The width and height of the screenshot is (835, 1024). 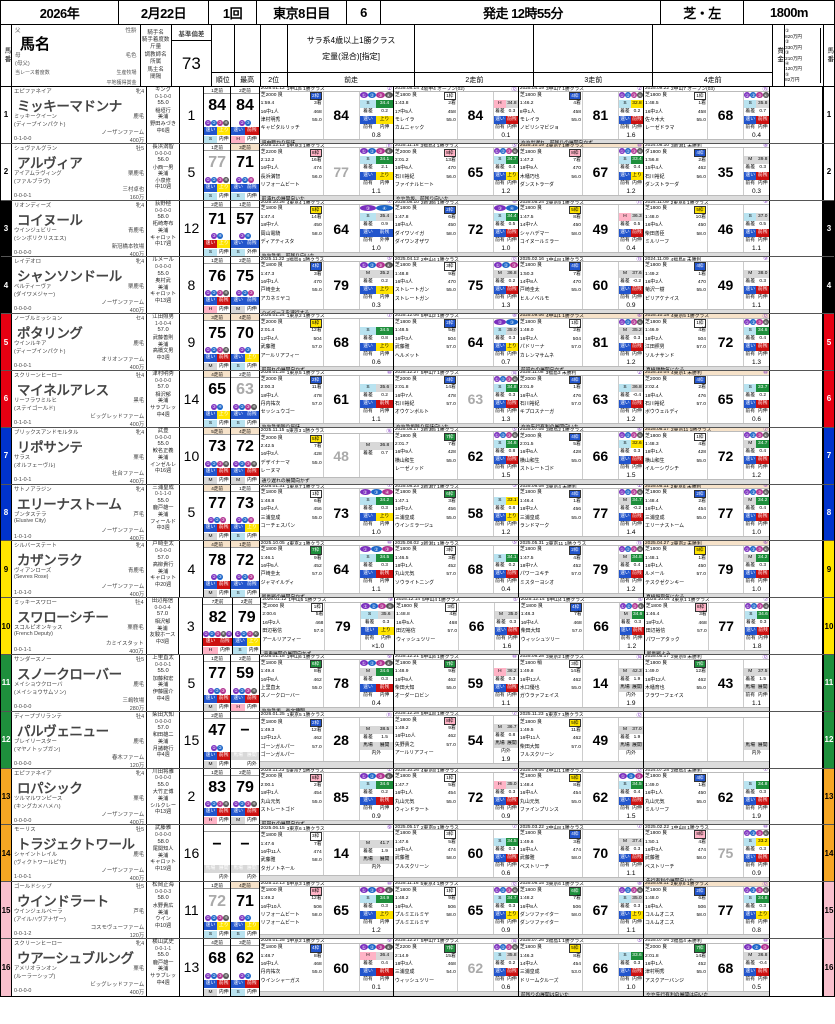 I want to click on jockey-trainer-cell: 江田照男 1-0-0-4 57.0 武藤善則 美浦 高橋文男 中3週, so click(x=164, y=342).